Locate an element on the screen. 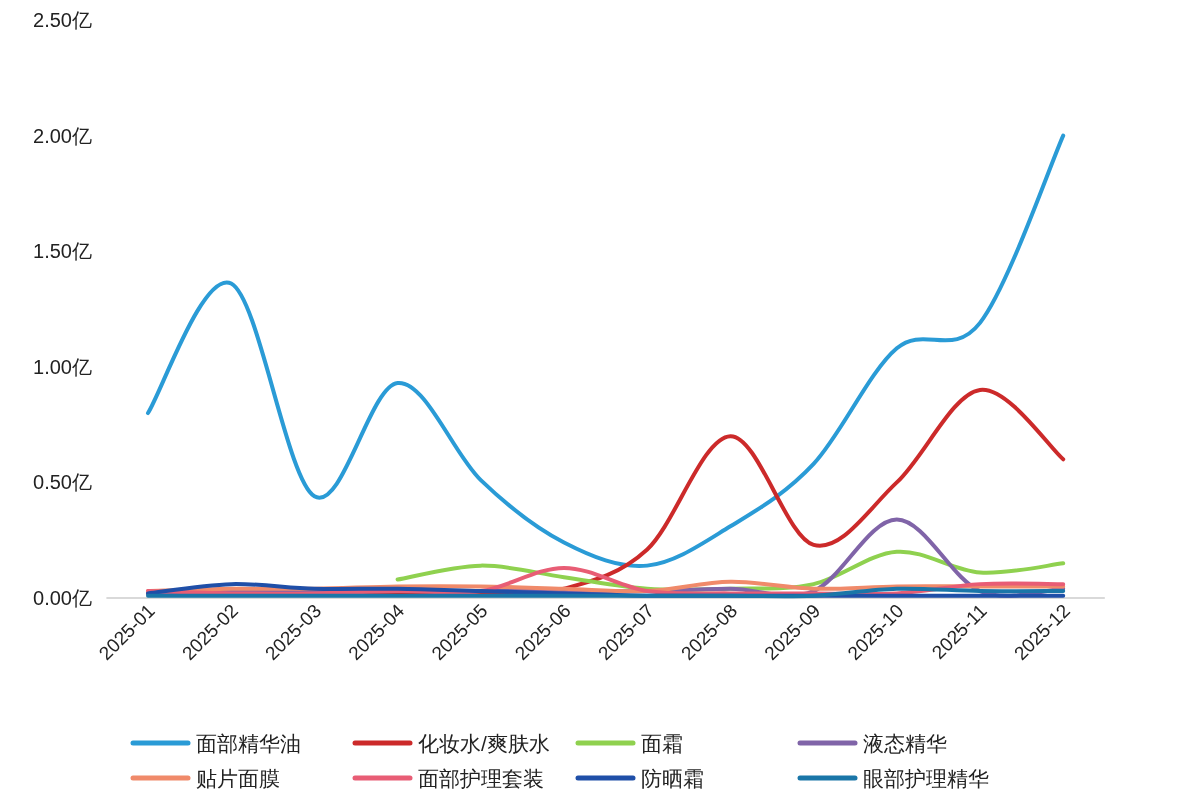 The width and height of the screenshot is (1181, 792). legend-label: 面部护理套装 is located at coordinates (481, 778).